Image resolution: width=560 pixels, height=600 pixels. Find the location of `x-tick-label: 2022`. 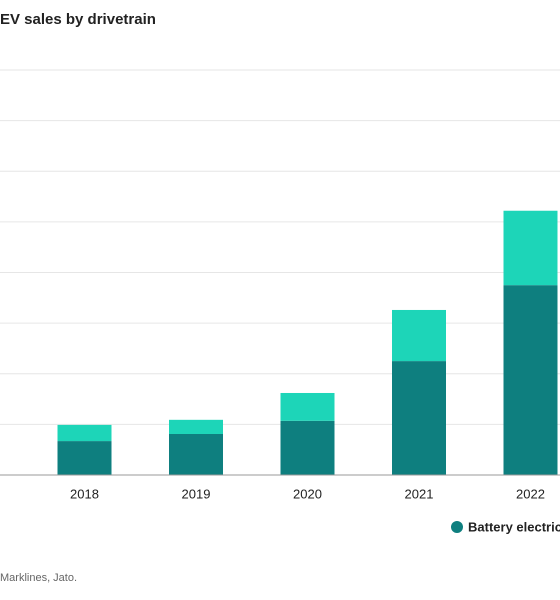

x-tick-label: 2022 is located at coordinates (530, 493).